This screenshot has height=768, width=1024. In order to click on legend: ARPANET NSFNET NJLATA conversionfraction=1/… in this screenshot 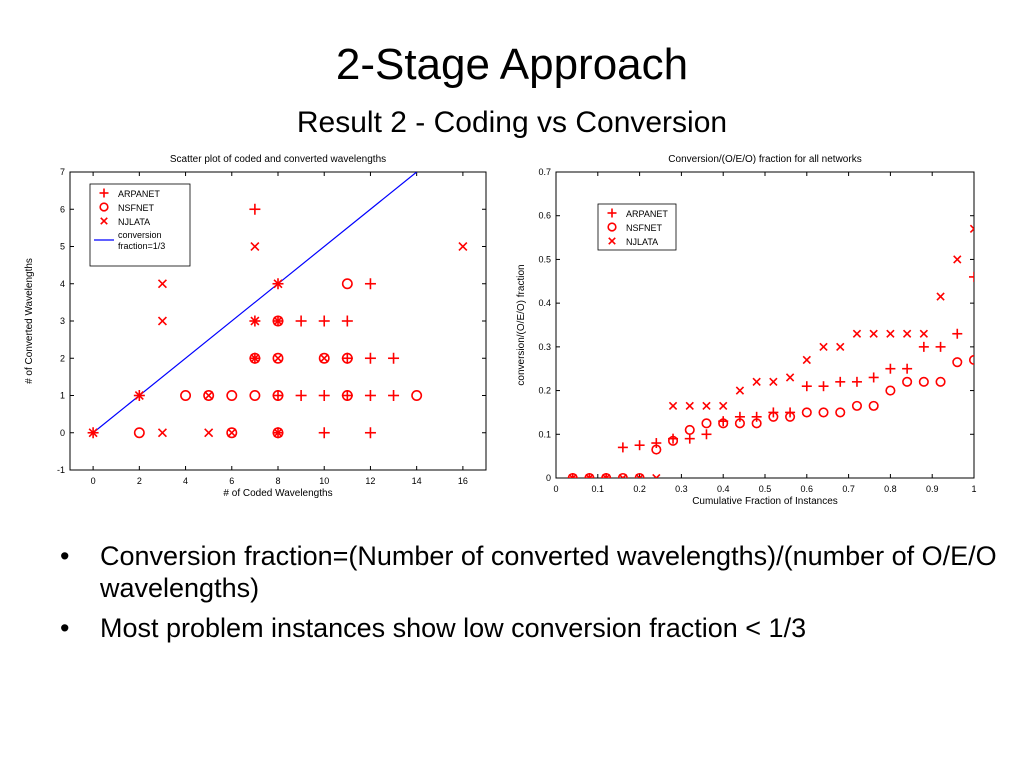, I will do `click(140, 225)`.